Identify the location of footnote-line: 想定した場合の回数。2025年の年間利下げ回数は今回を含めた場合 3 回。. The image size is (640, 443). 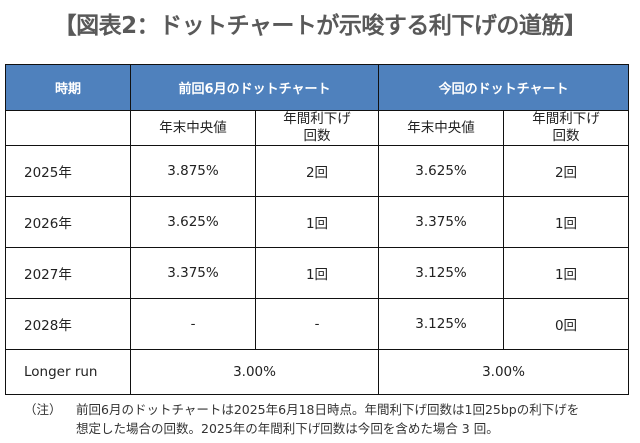
(287, 428).